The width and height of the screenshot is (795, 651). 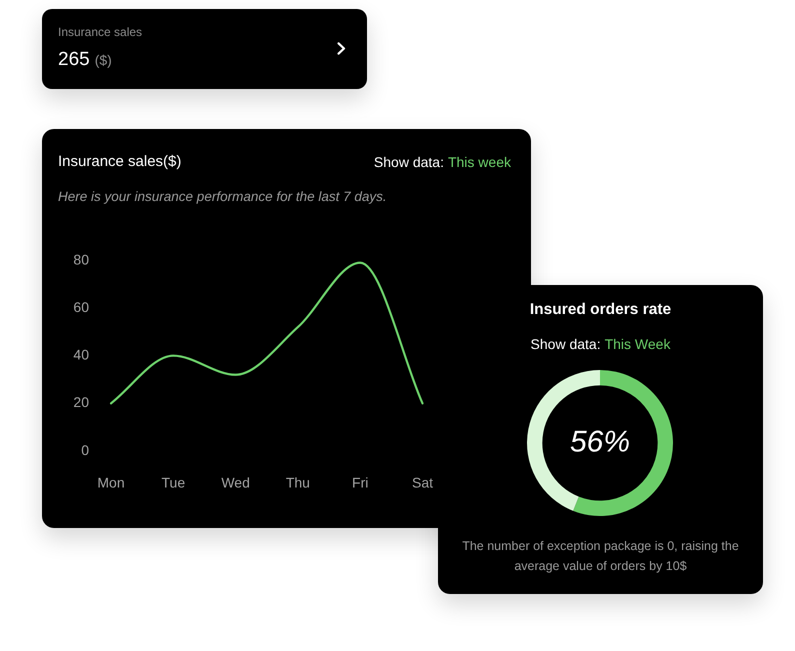 What do you see at coordinates (111, 482) in the screenshot?
I see `x-tick-label: Mon` at bounding box center [111, 482].